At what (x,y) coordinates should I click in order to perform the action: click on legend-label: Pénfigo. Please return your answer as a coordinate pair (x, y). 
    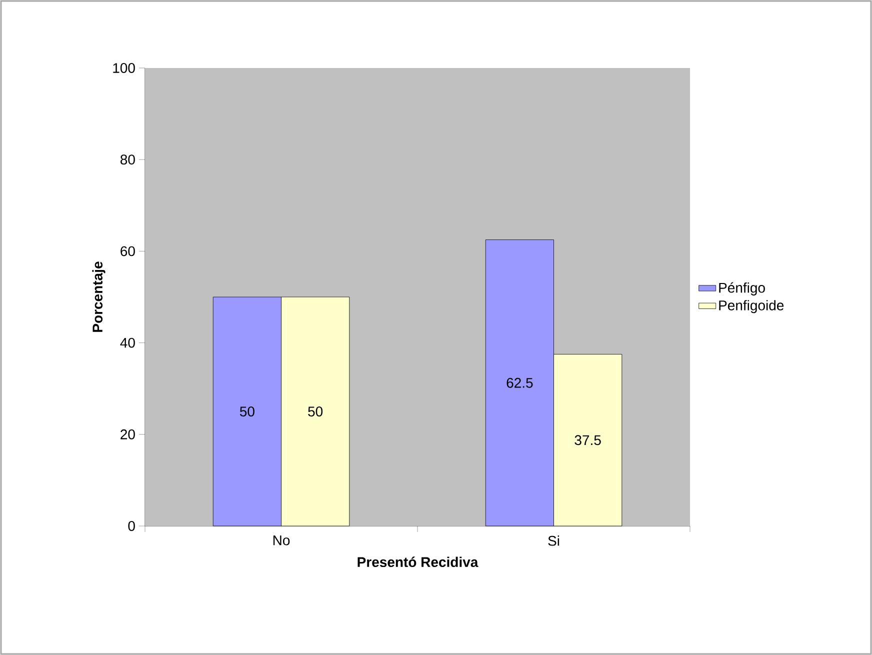
    Looking at the image, I should click on (742, 289).